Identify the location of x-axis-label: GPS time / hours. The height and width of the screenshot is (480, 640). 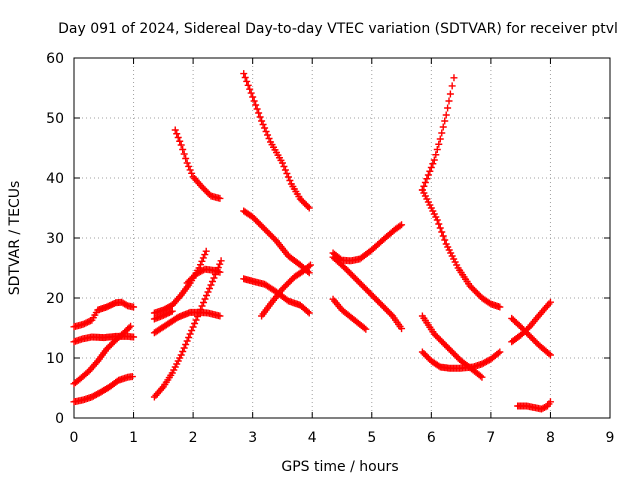
(339, 467).